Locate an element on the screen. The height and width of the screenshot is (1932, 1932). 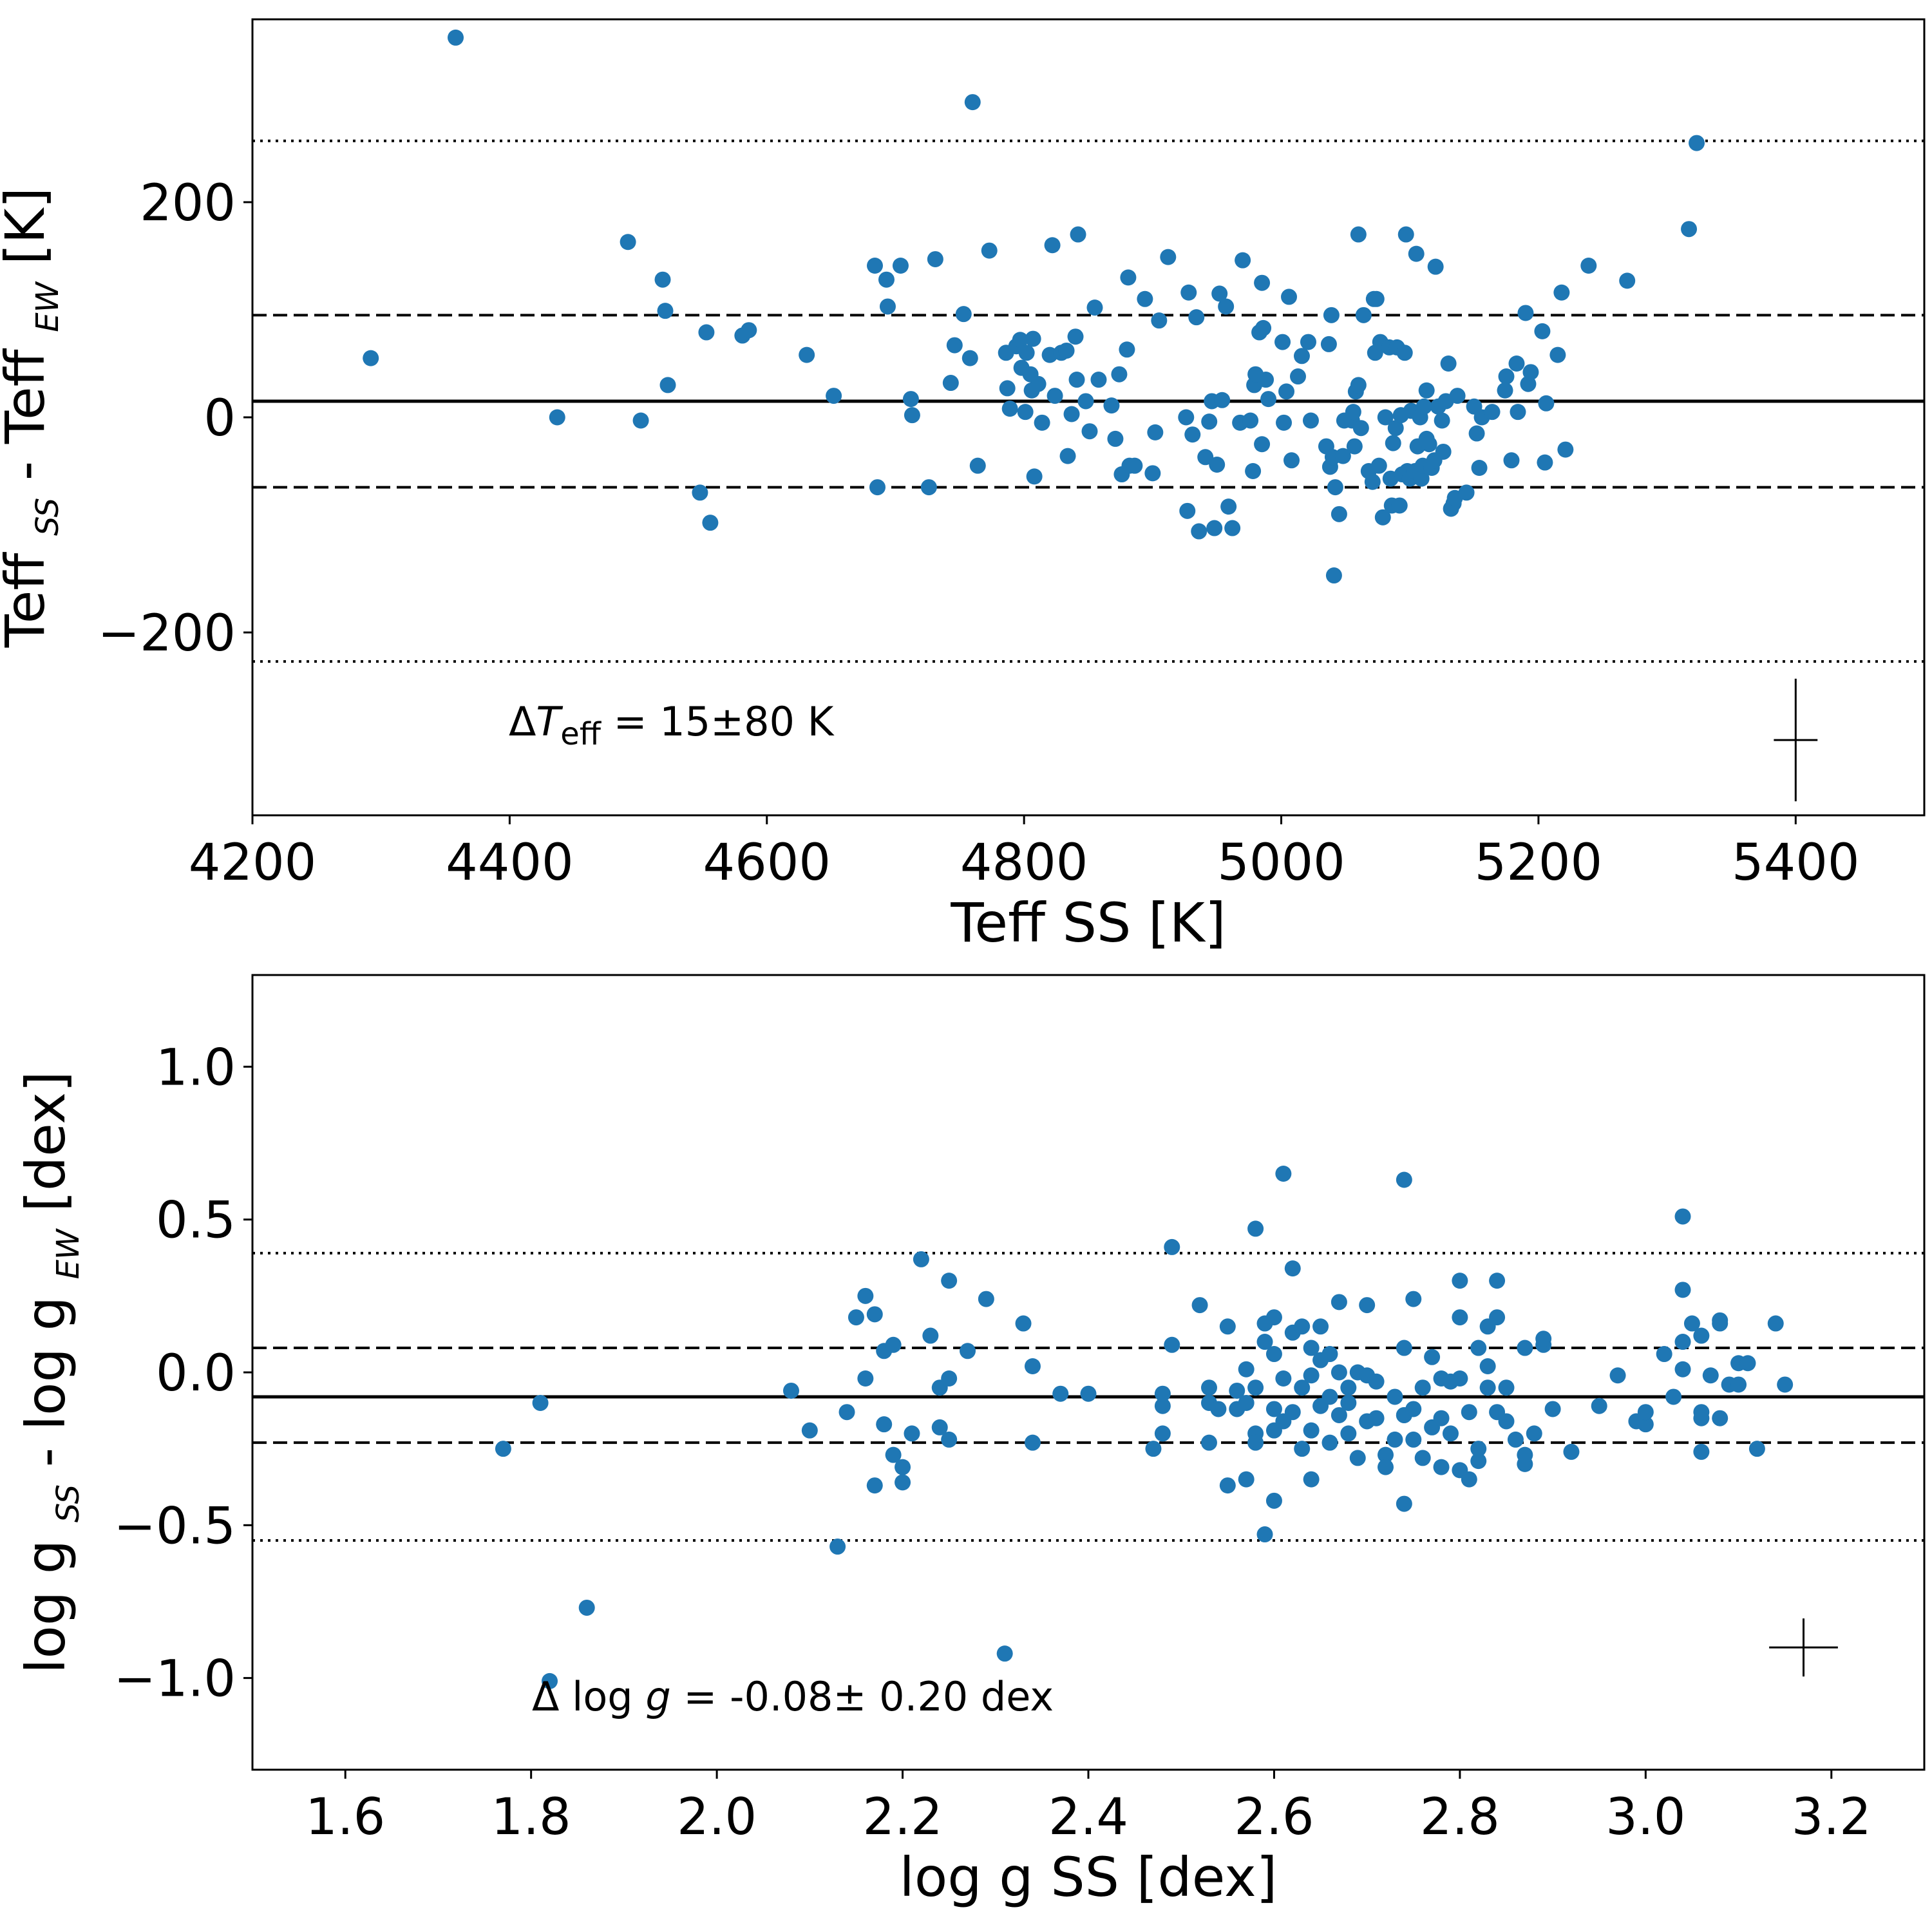
y-axis-title-mid: - log g is located at coordinates (46, 1390).